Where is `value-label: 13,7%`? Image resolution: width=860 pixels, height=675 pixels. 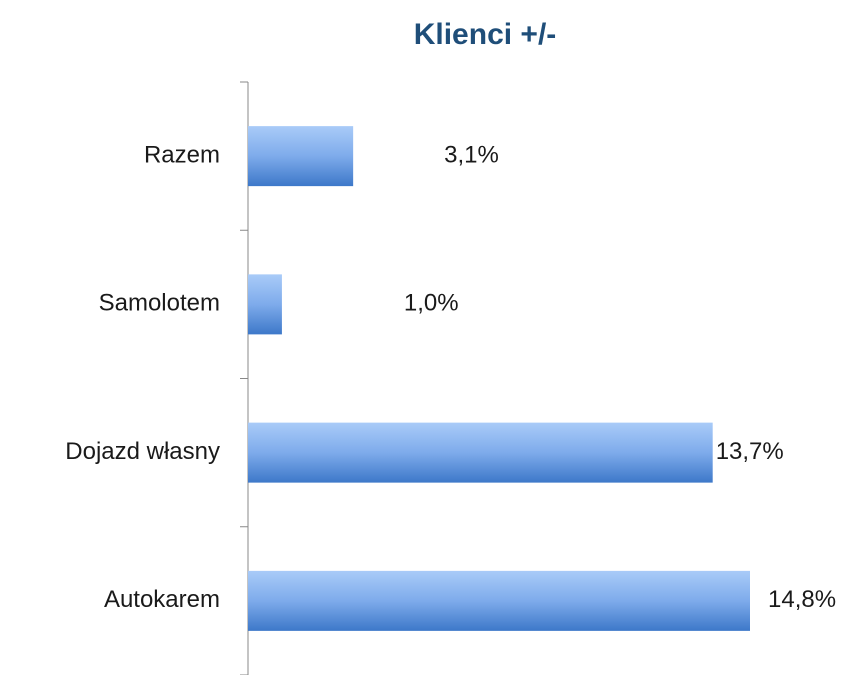 value-label: 13,7% is located at coordinates (750, 451).